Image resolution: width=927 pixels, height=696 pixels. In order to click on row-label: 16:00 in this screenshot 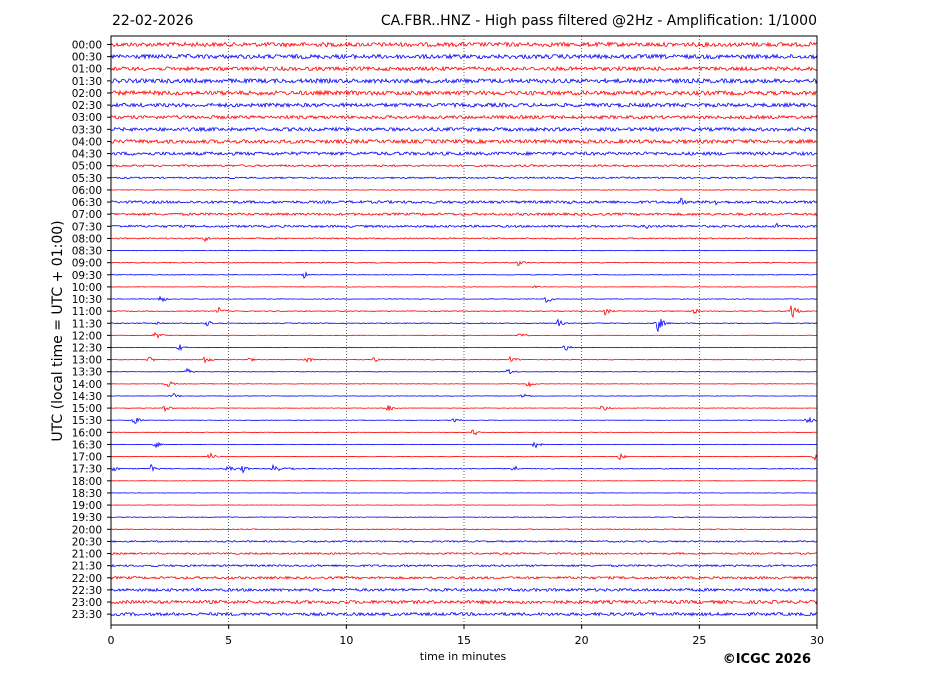, I will do `click(87, 433)`.